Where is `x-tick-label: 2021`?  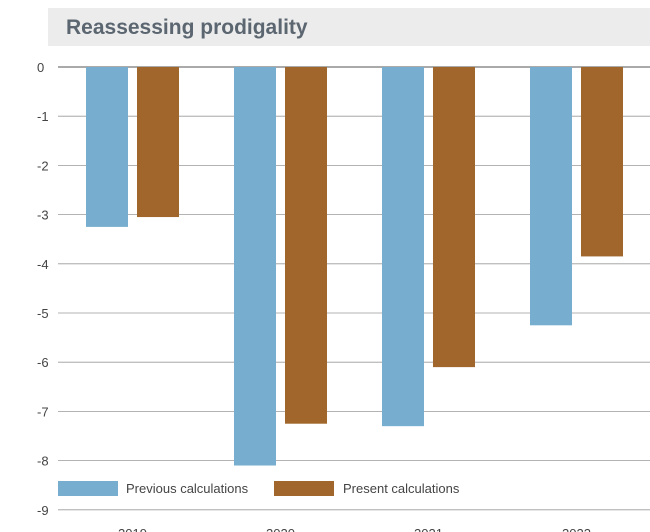 x-tick-label: 2021 is located at coordinates (428, 529).